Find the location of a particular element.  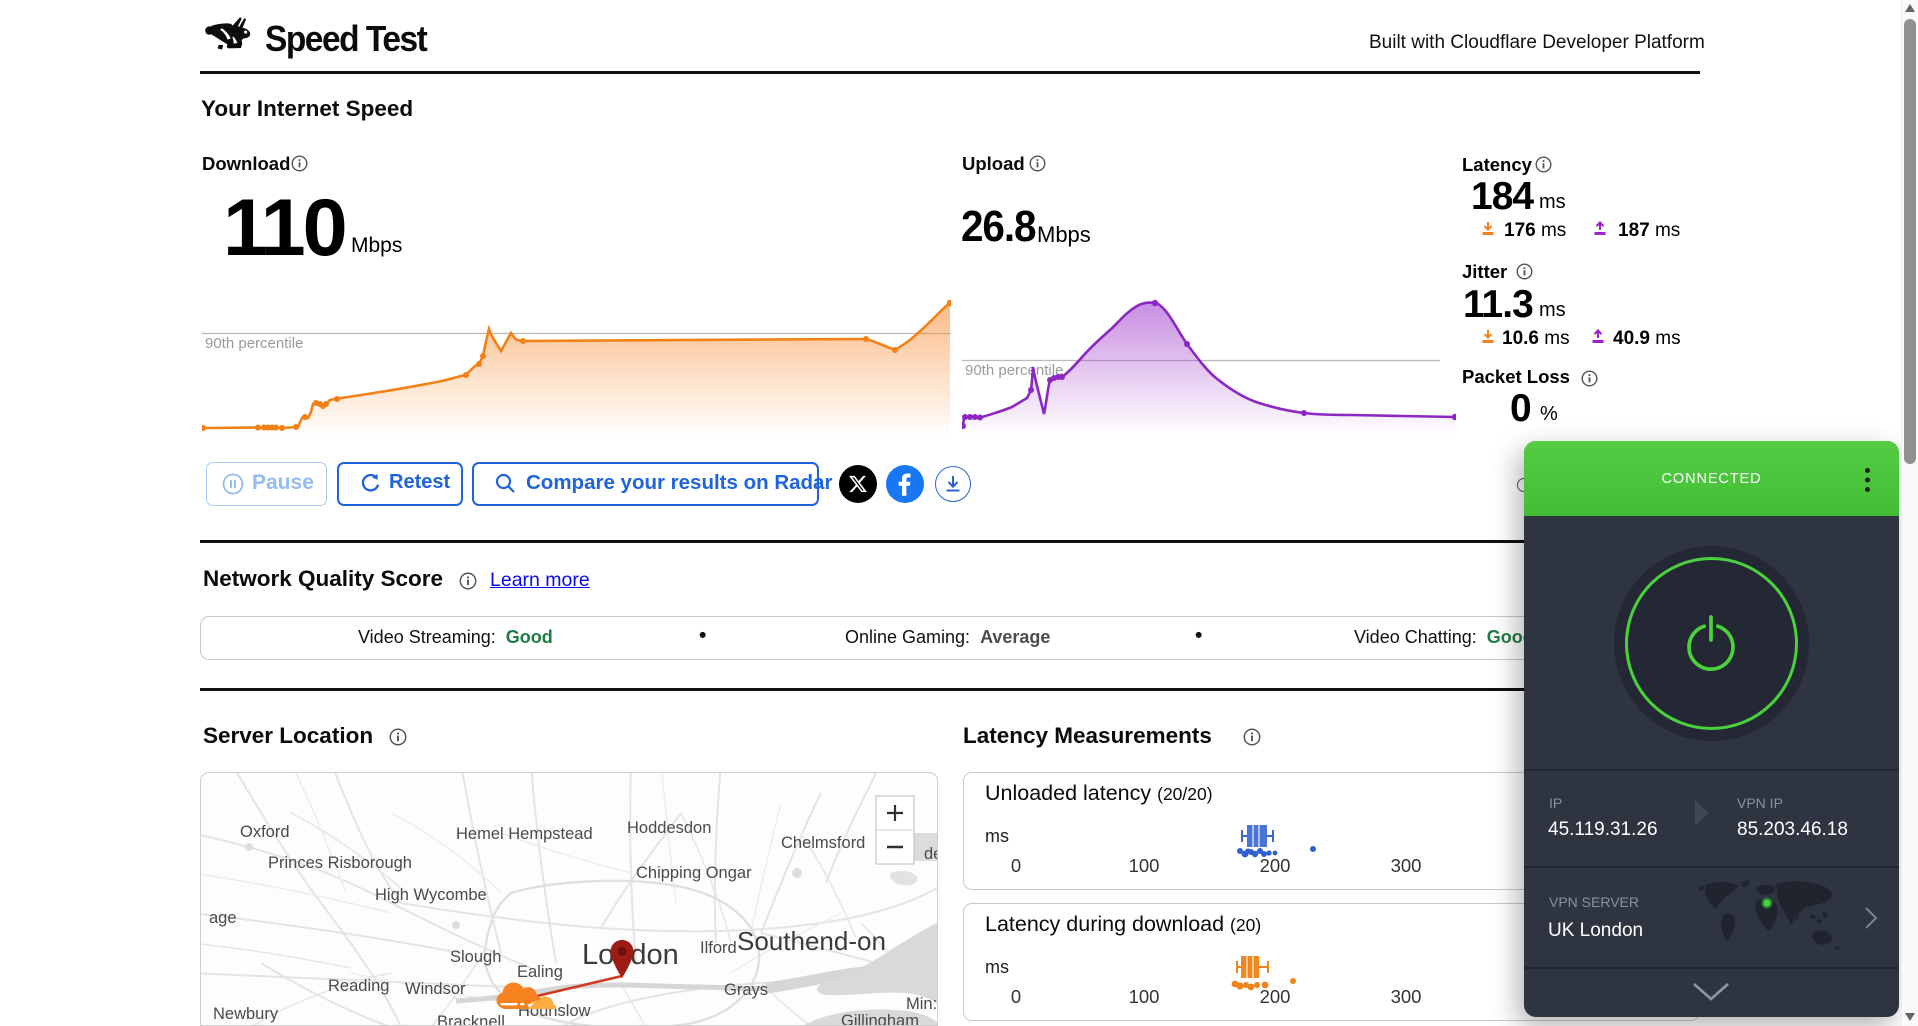

svg-text: High Wycombe is located at coordinates (431, 895).